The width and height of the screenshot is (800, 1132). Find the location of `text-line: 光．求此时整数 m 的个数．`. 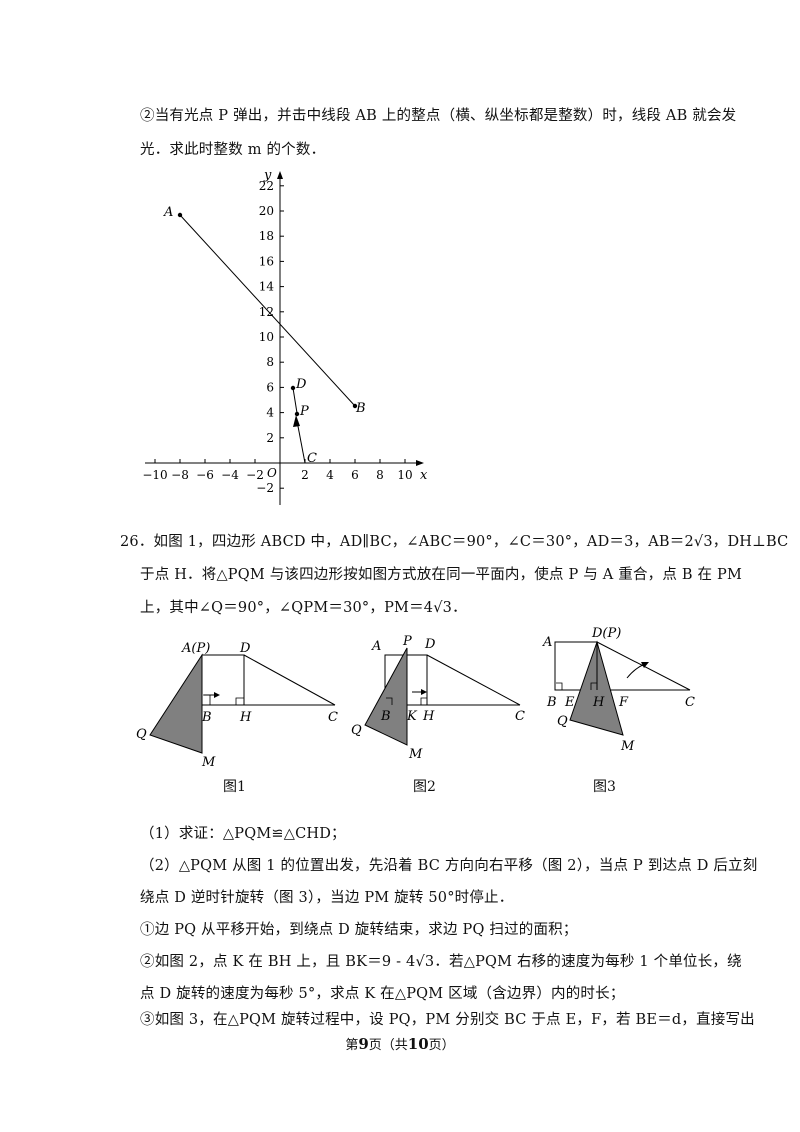

text-line: 光．求此时整数 m 的个数． is located at coordinates (233, 150).